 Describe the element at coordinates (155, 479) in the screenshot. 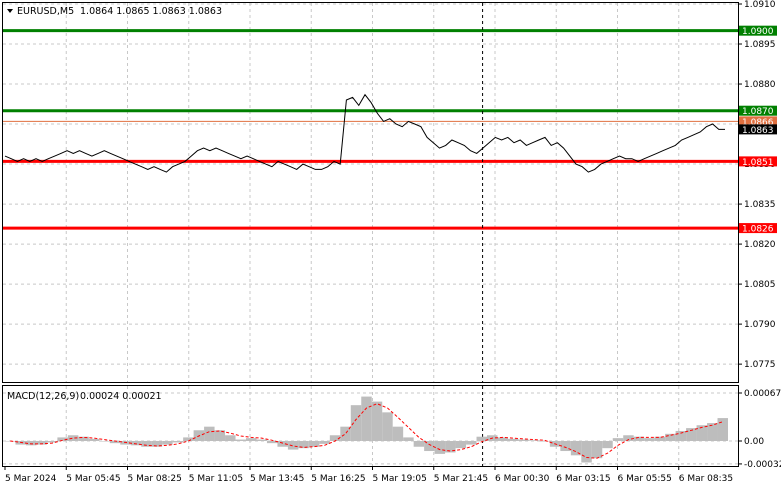

I see `x-tick-label: 5 Mar 08:25` at that location.